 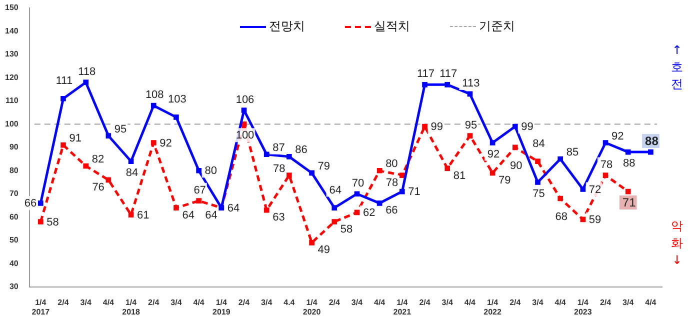 What do you see at coordinates (538, 194) in the screenshot?
I see `data-label: 75` at bounding box center [538, 194].